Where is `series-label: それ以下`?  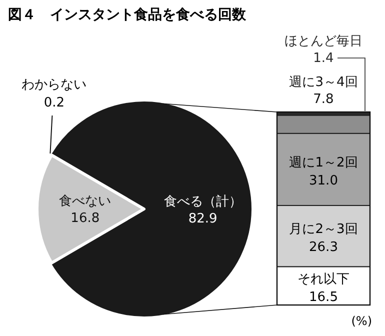
series-label: それ以下 is located at coordinates (324, 279).